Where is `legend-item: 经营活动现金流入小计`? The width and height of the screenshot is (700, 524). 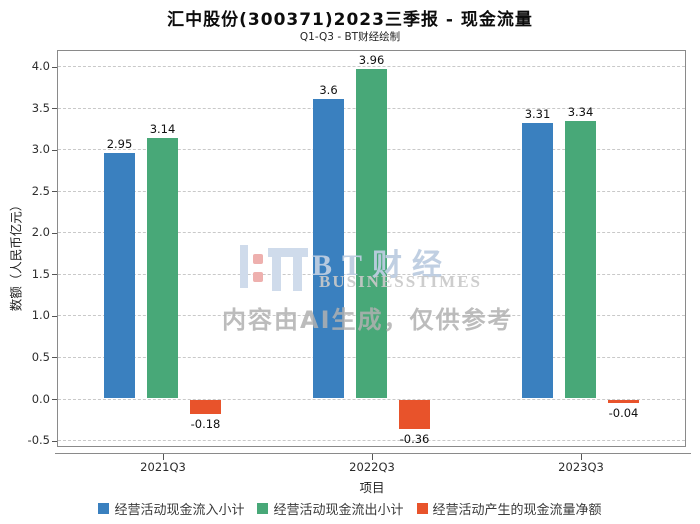 legend-item: 经营活动现金流入小计 is located at coordinates (171, 508).